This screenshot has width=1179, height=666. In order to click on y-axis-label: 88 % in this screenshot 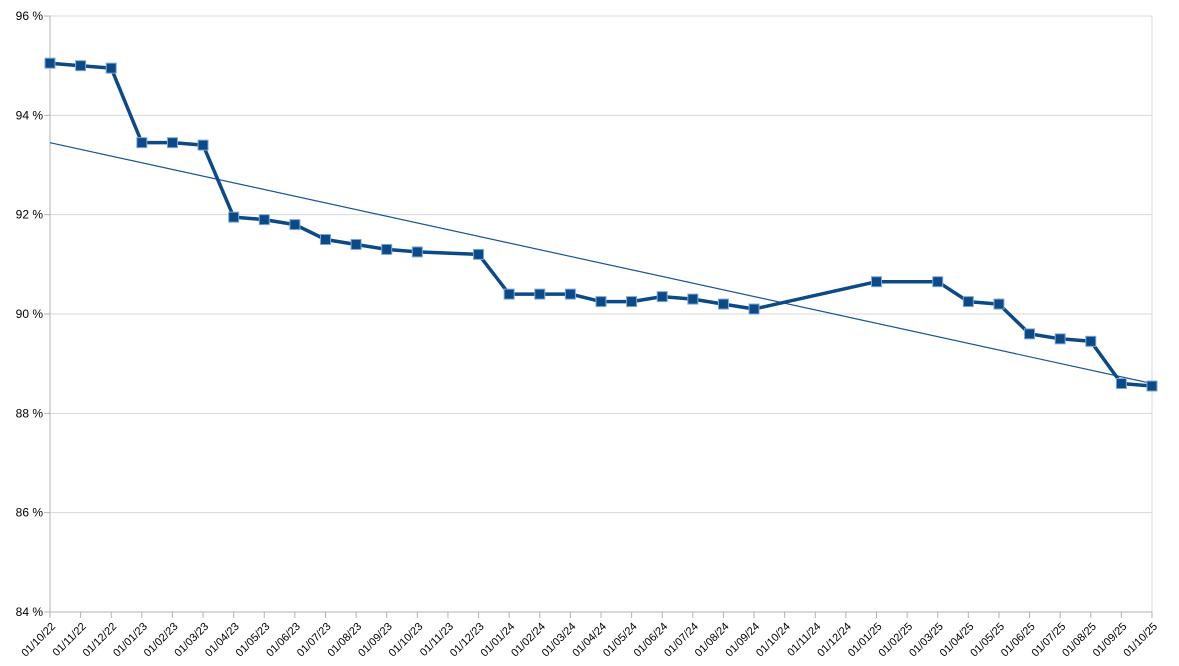, I will do `click(30, 413)`.